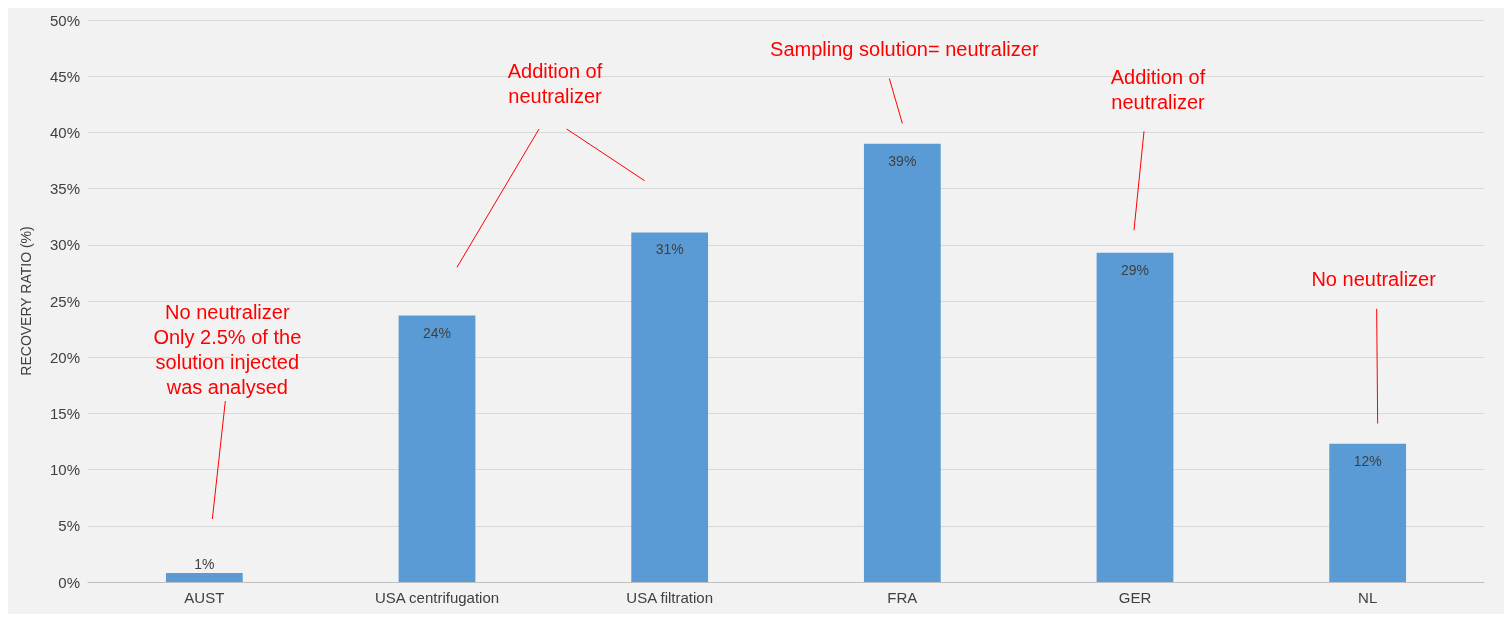 The height and width of the screenshot is (624, 1512). I want to click on y-tick-label: 40%, so click(64, 132).